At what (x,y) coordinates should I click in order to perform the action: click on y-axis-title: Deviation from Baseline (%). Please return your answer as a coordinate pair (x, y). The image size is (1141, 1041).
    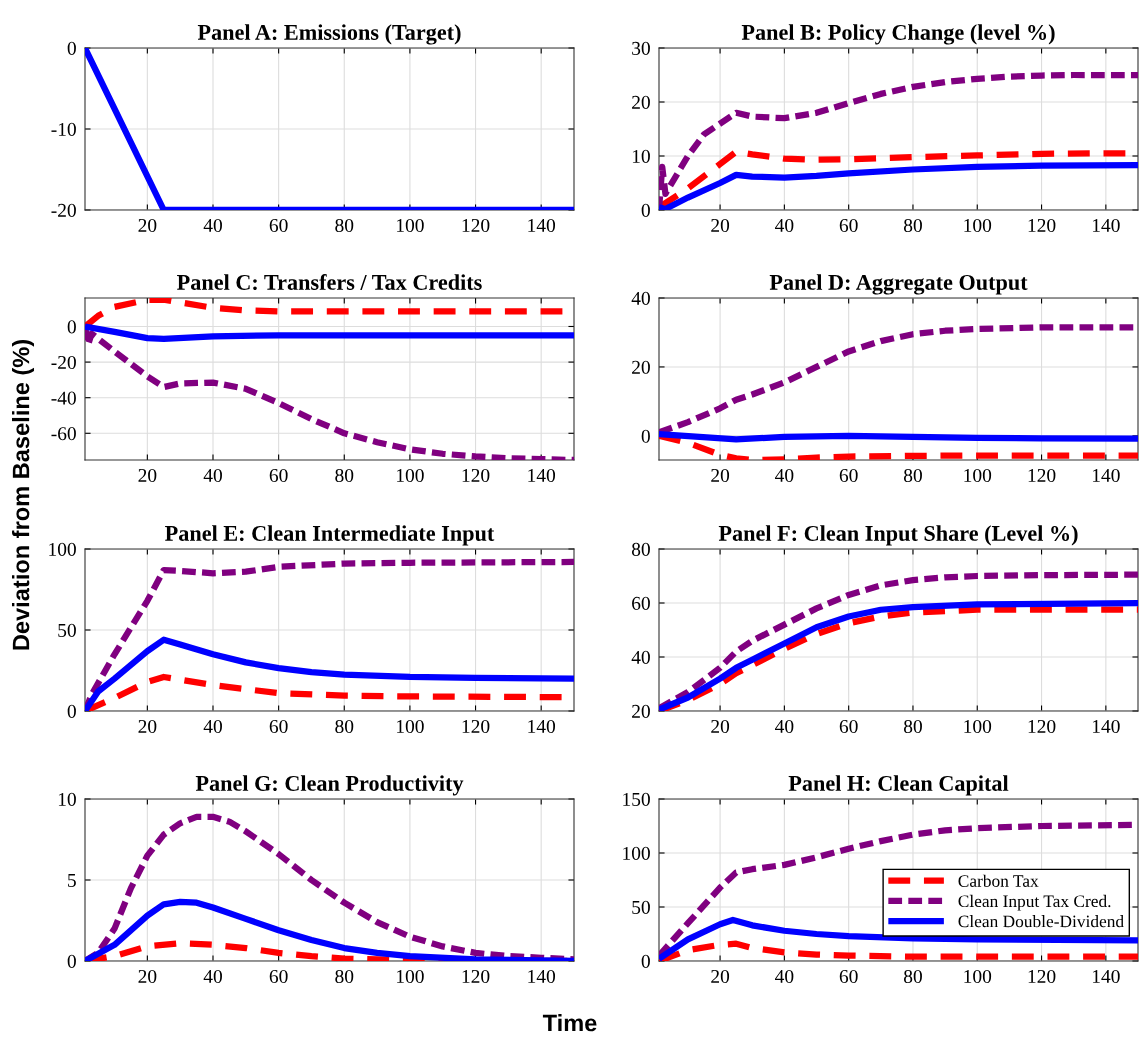
    Looking at the image, I should click on (23, 495).